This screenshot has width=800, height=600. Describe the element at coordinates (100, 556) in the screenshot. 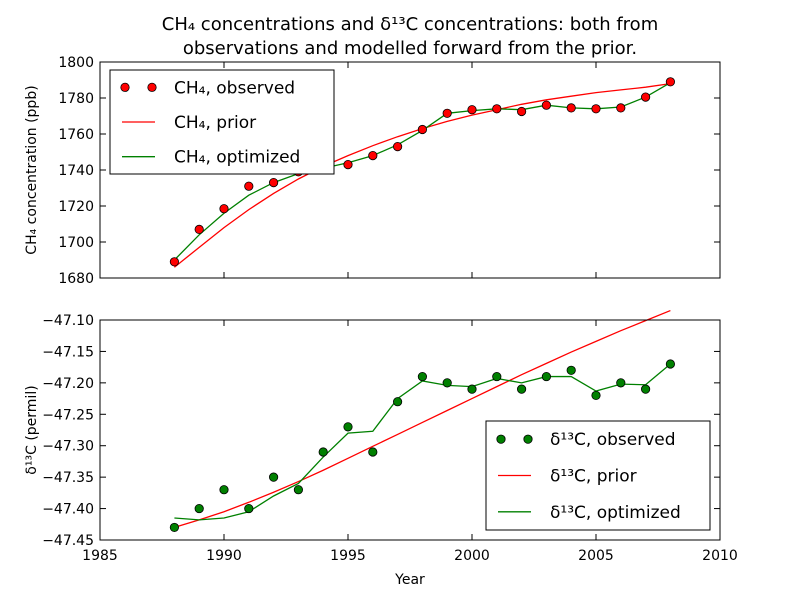

I see `d13c-x-tick-label: 1985` at that location.